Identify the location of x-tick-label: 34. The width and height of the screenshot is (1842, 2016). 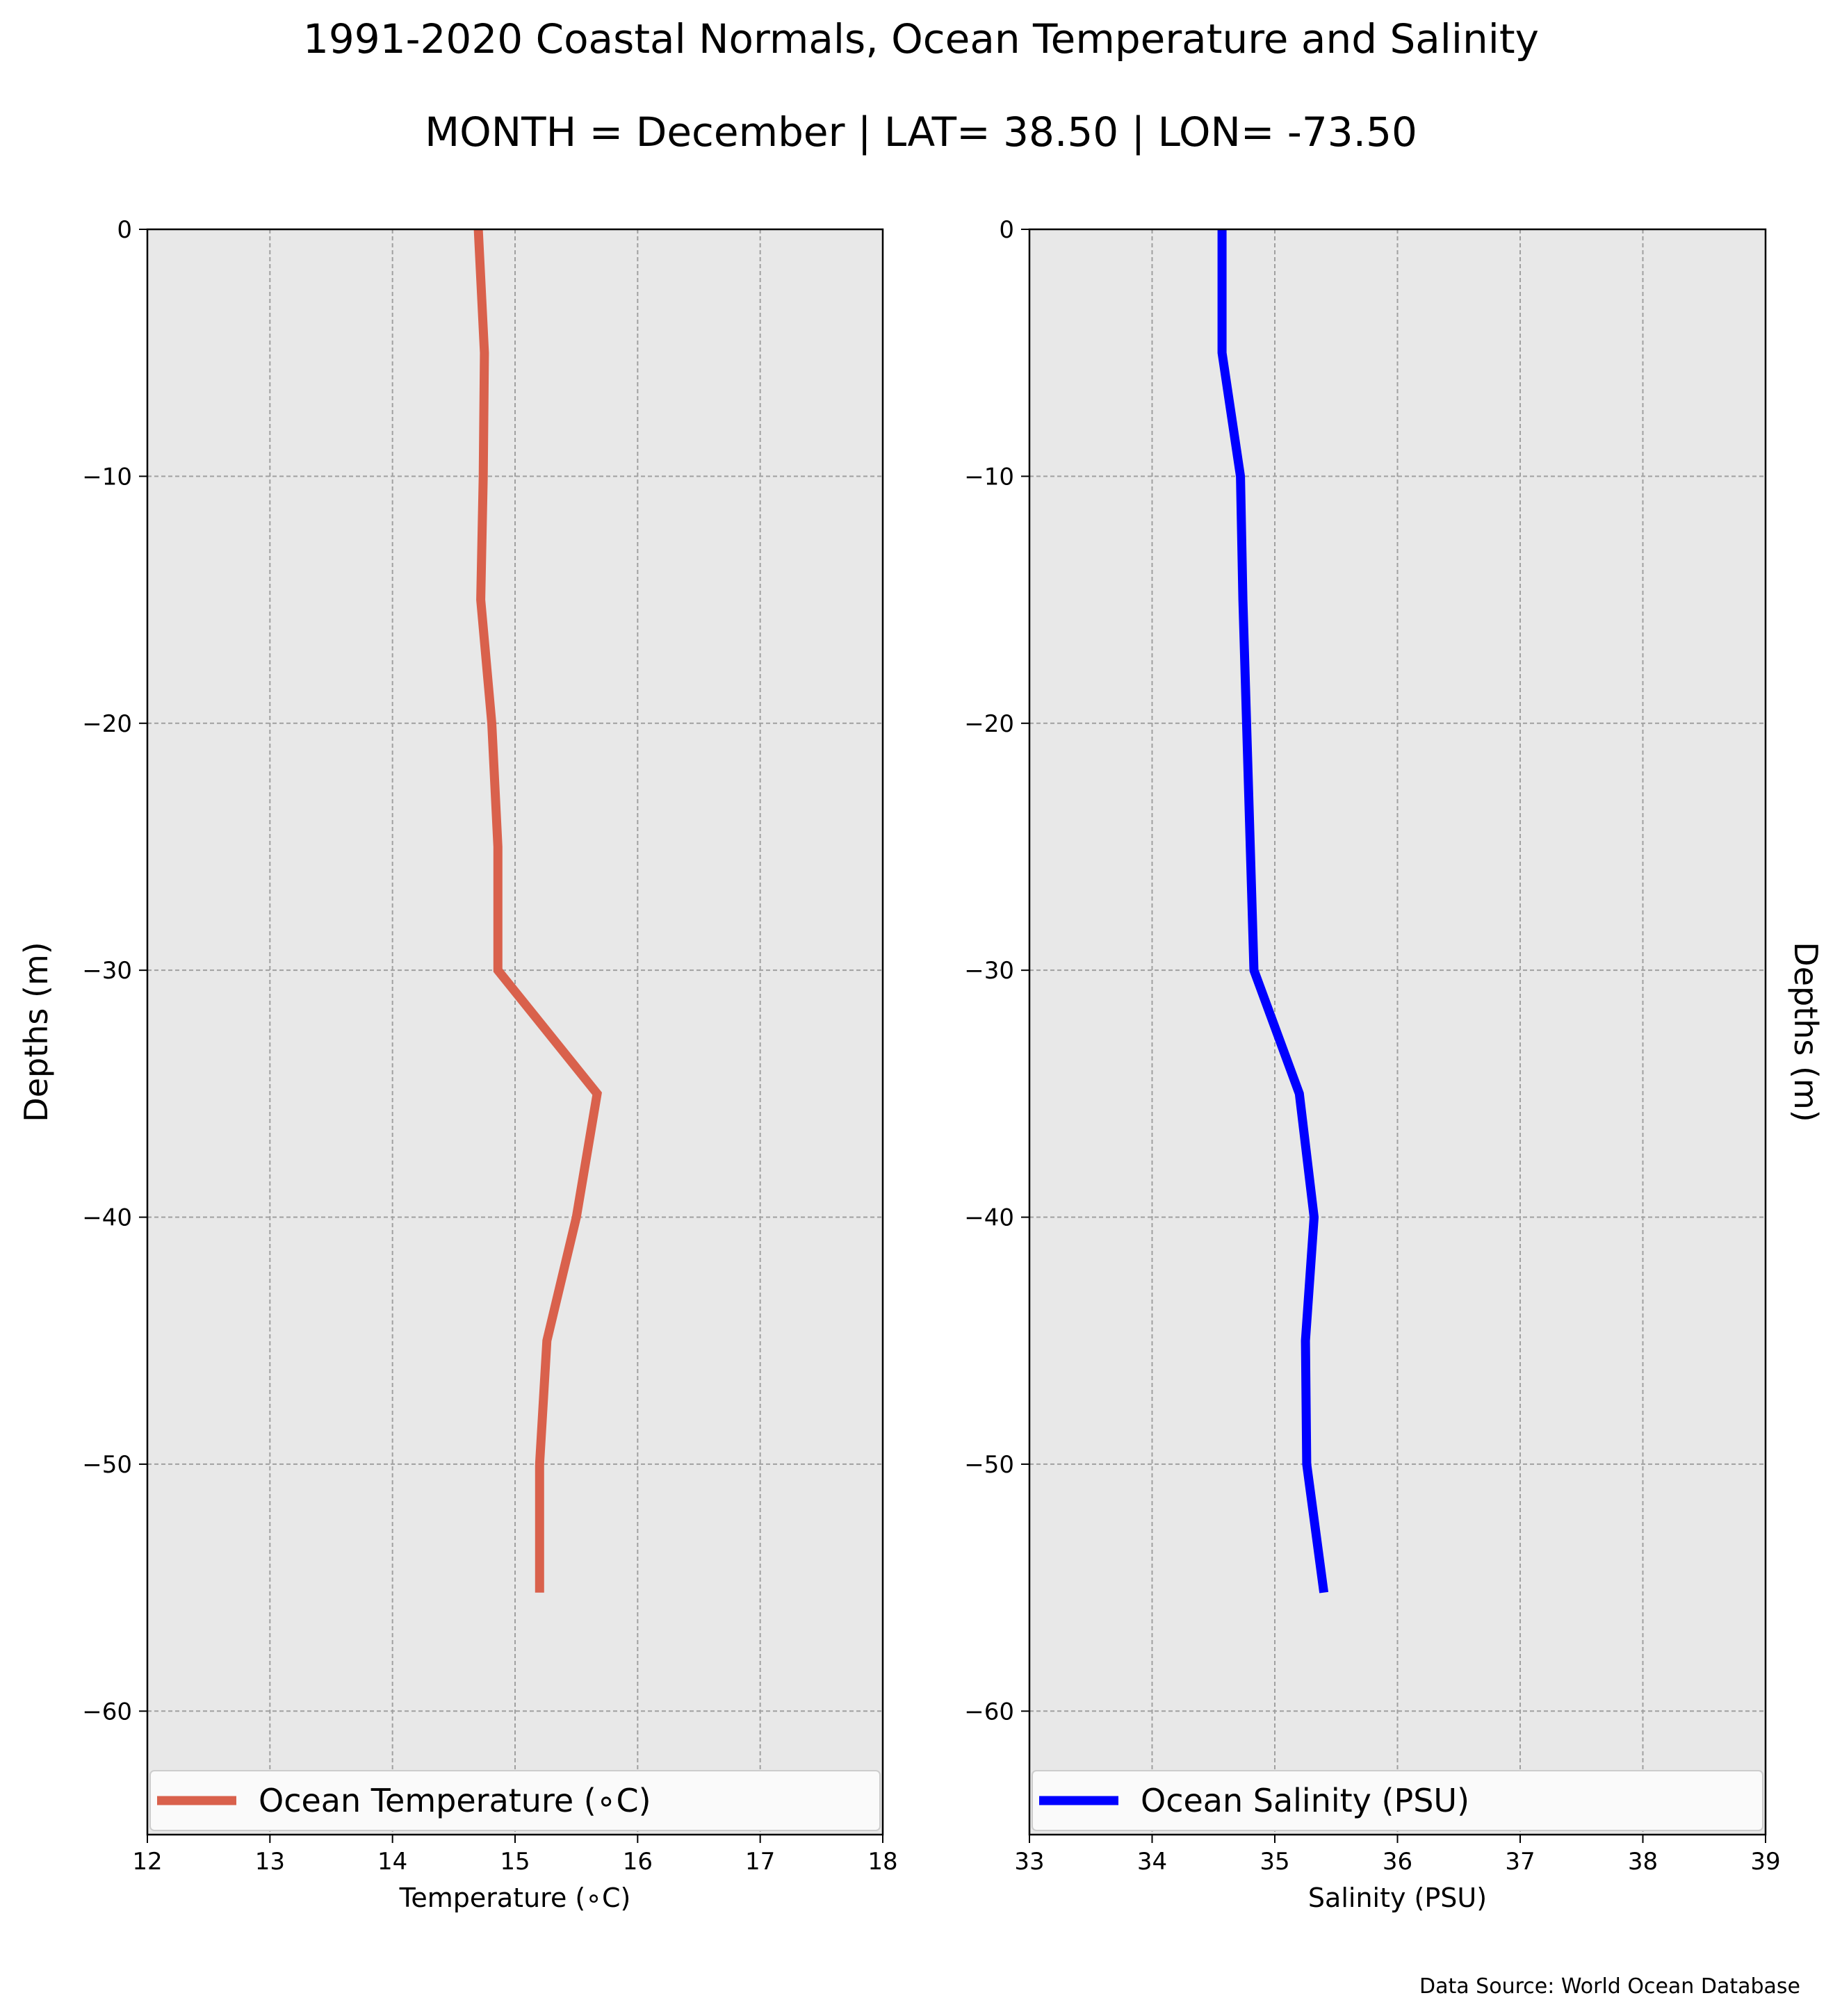
(1152, 1862).